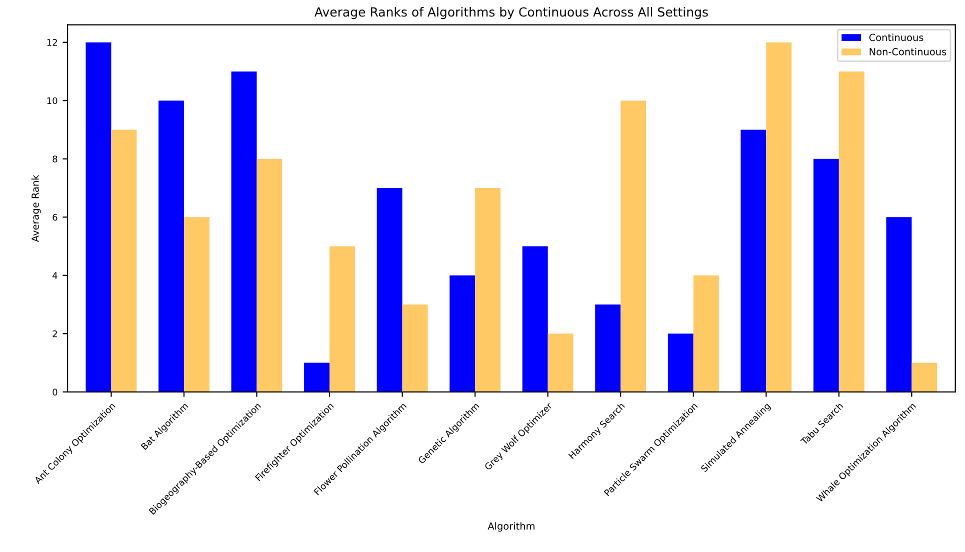 The width and height of the screenshot is (965, 552). I want to click on y-tick-label: 8, so click(55, 159).